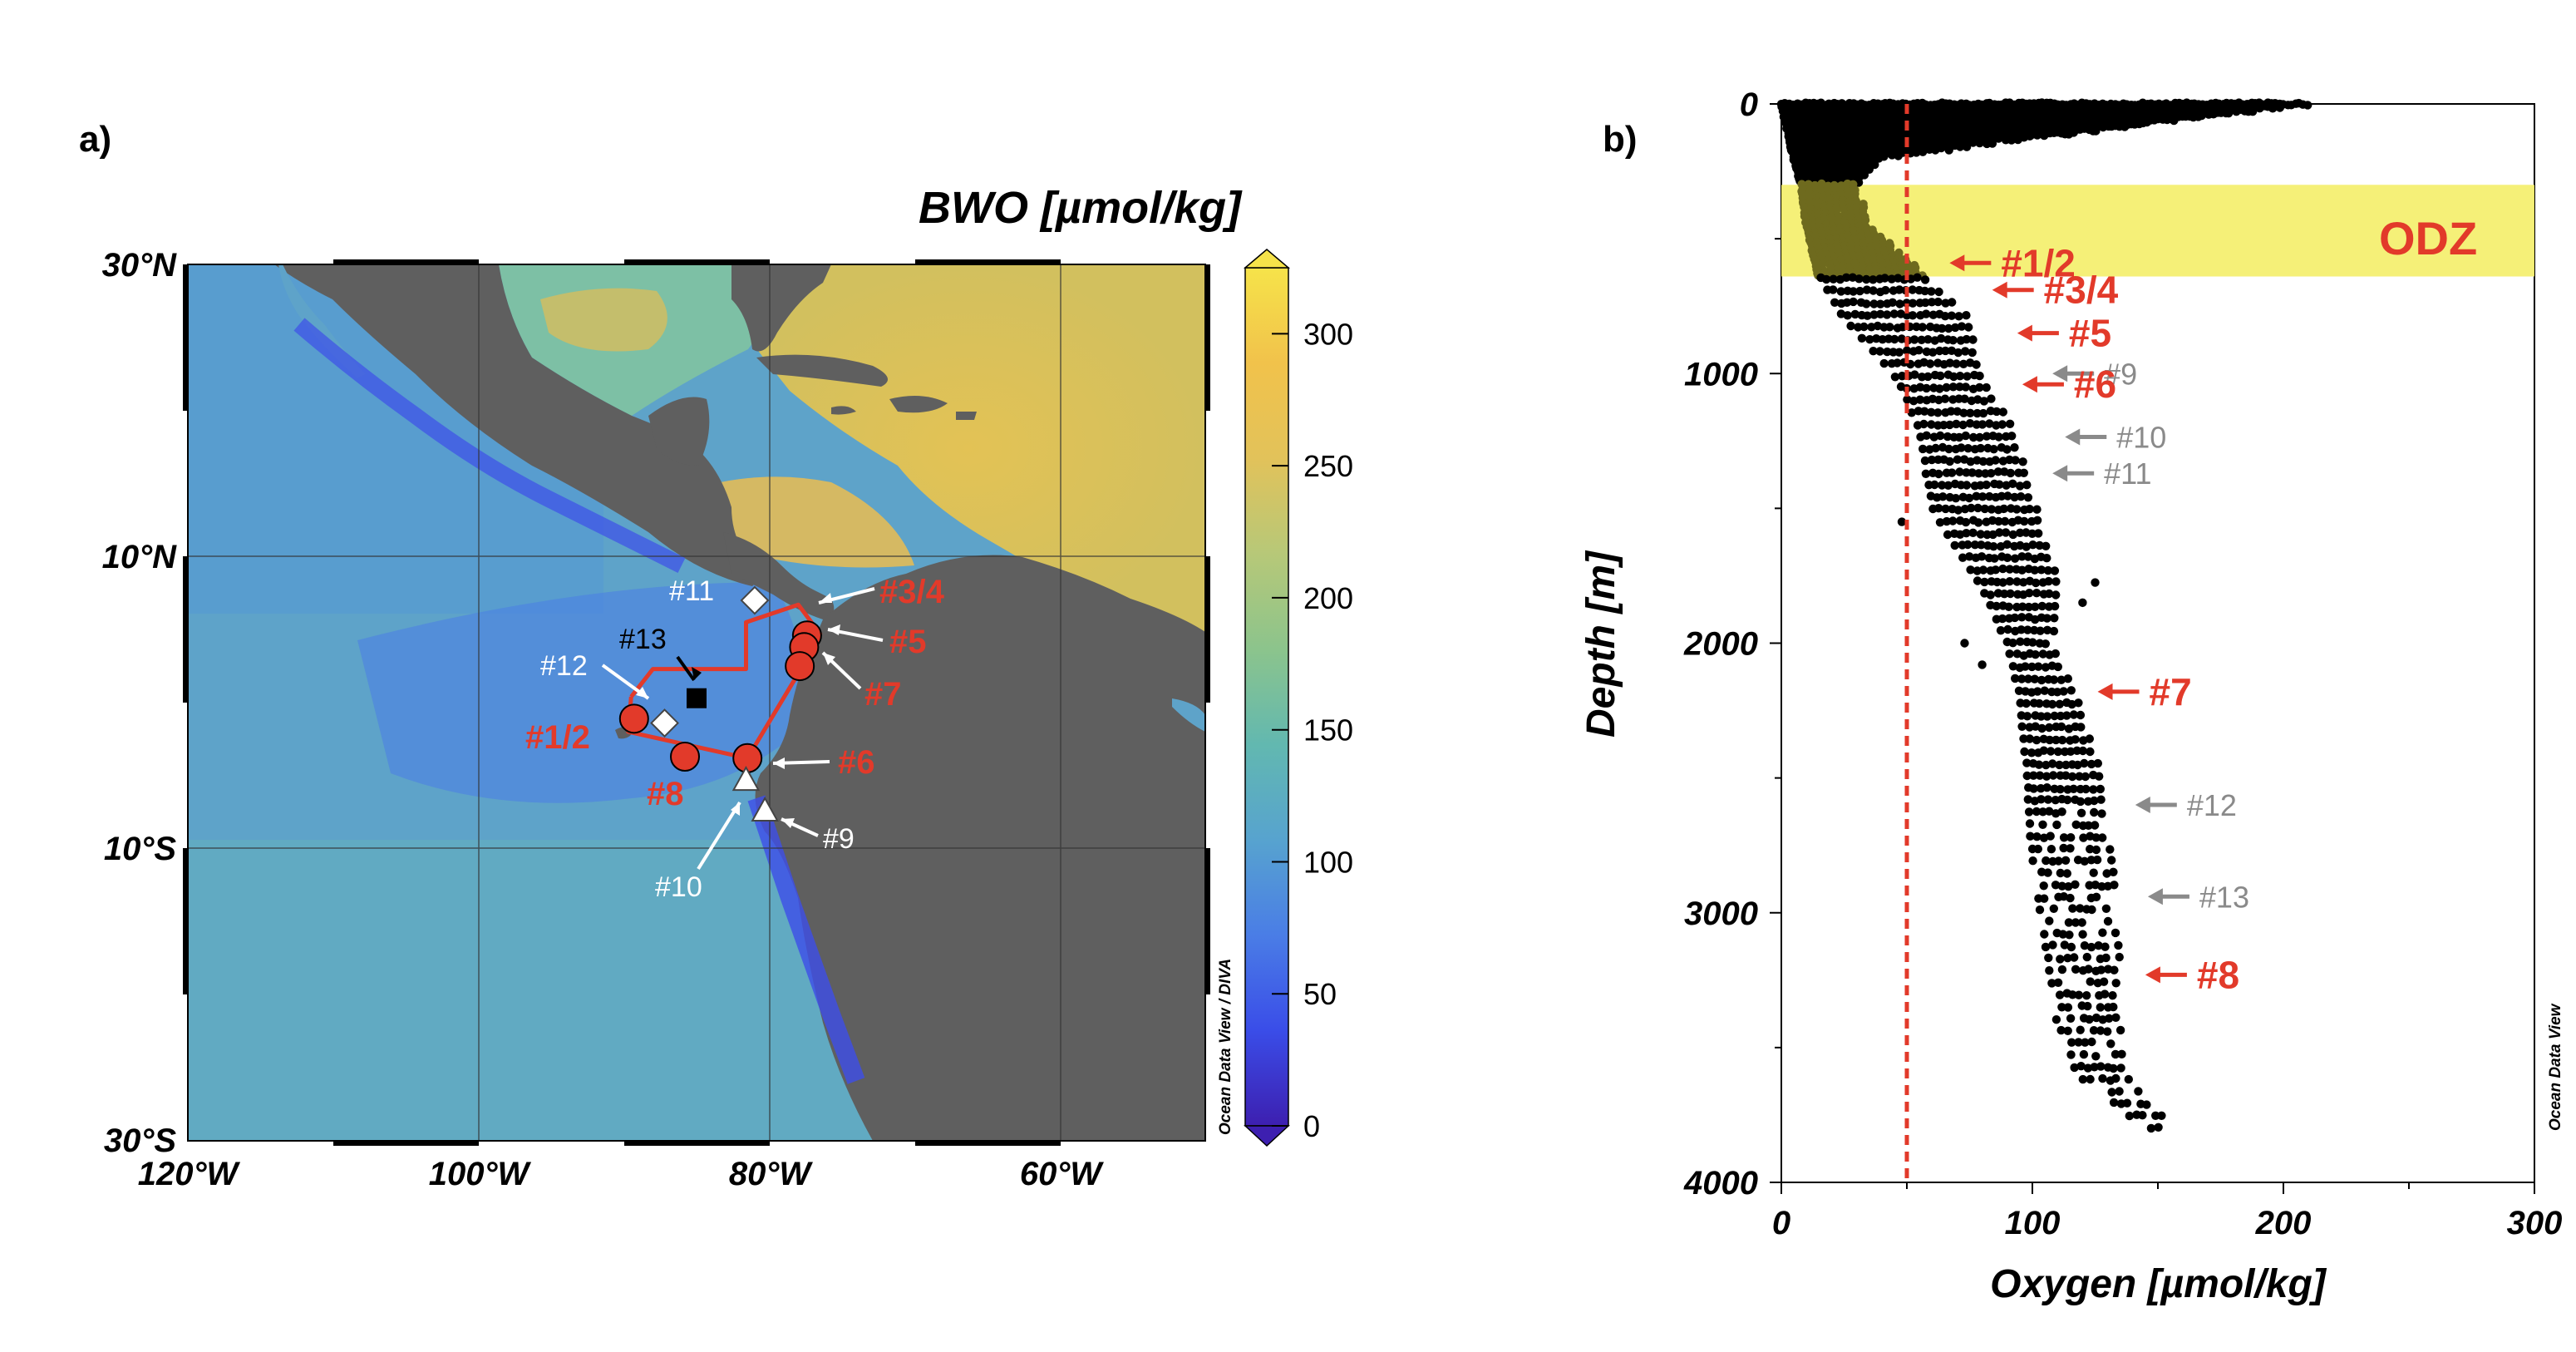  Describe the element at coordinates (643, 639) in the screenshot. I see `label-site-13: #13` at that location.